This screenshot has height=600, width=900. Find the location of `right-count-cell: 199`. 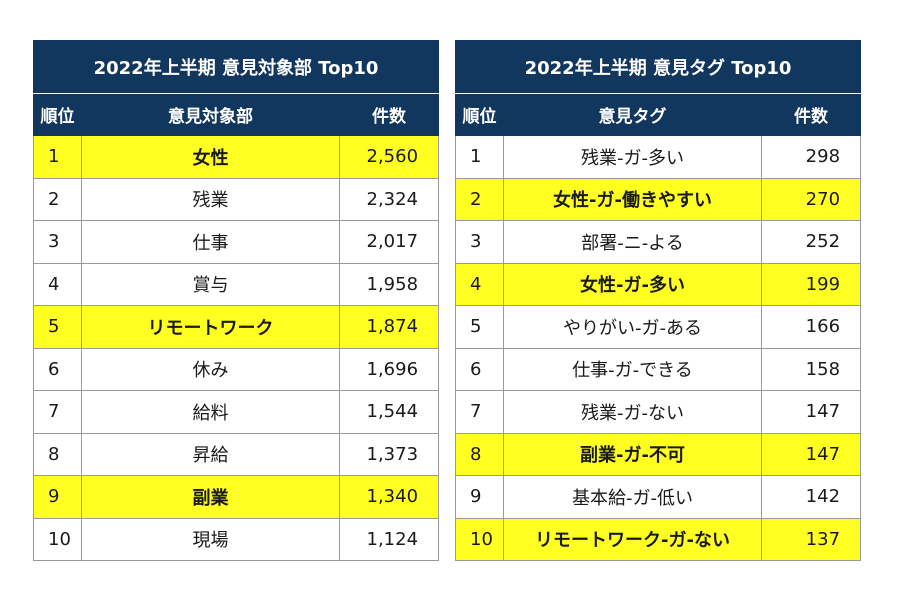

right-count-cell: 199 is located at coordinates (811, 284).